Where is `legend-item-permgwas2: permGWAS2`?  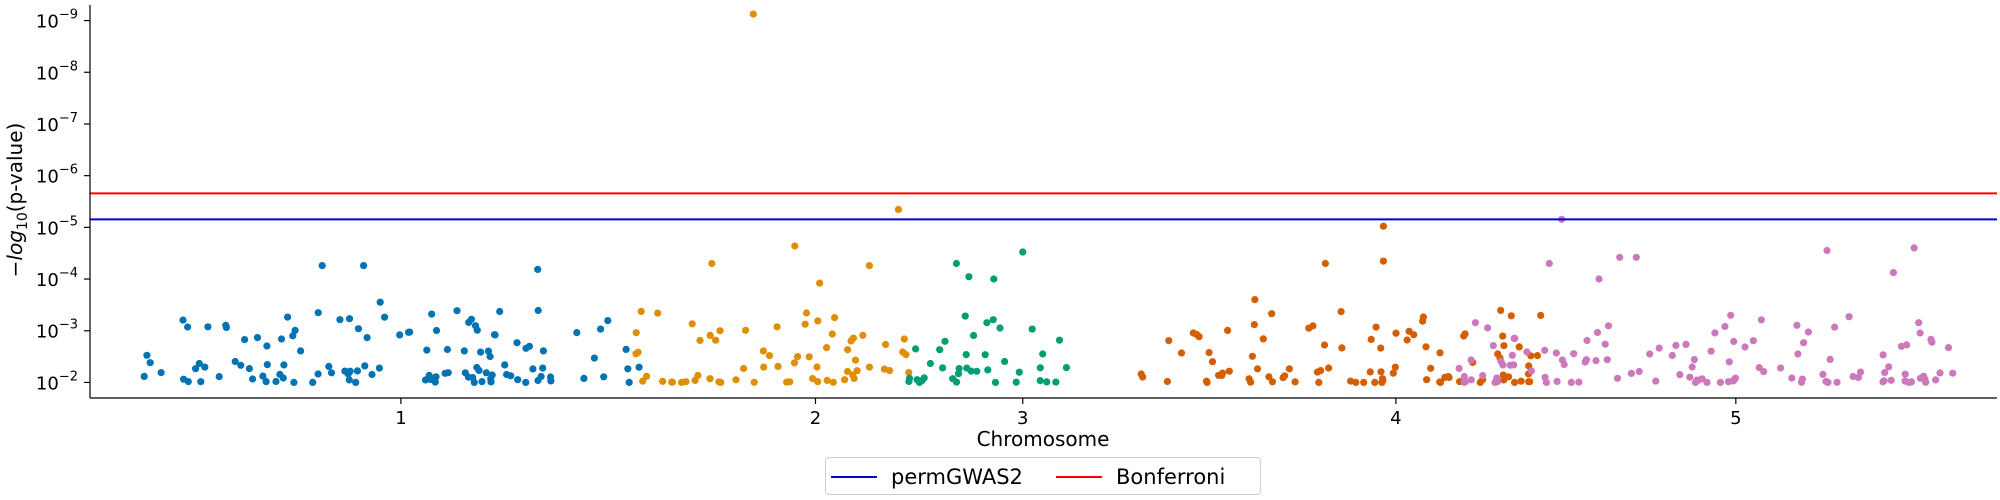
legend-item-permgwas2: permGWAS2 is located at coordinates (927, 477).